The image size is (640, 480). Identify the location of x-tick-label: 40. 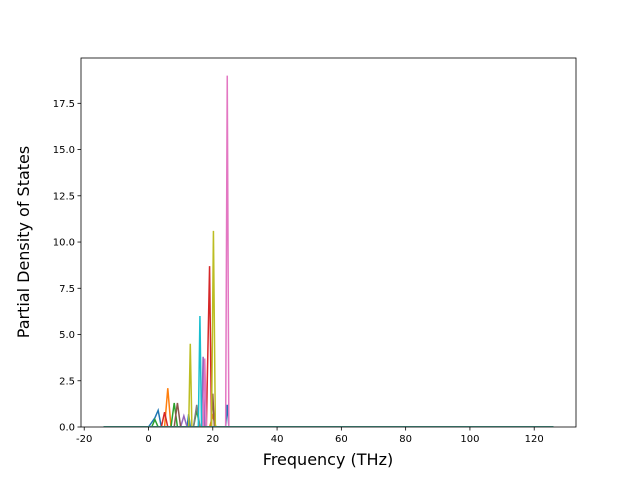
(277, 439).